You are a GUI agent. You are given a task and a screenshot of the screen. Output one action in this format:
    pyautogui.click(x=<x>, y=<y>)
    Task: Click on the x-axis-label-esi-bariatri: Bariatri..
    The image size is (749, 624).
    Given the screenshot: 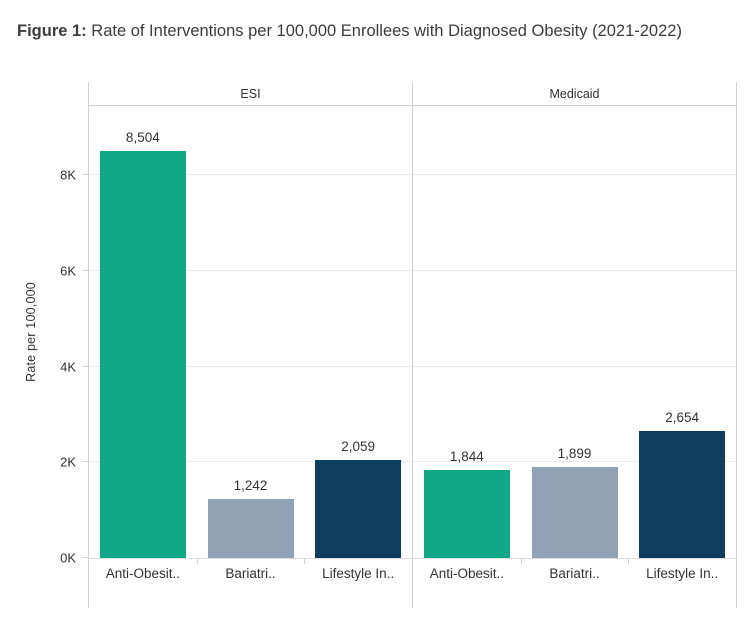 What is the action you would take?
    pyautogui.click(x=250, y=573)
    